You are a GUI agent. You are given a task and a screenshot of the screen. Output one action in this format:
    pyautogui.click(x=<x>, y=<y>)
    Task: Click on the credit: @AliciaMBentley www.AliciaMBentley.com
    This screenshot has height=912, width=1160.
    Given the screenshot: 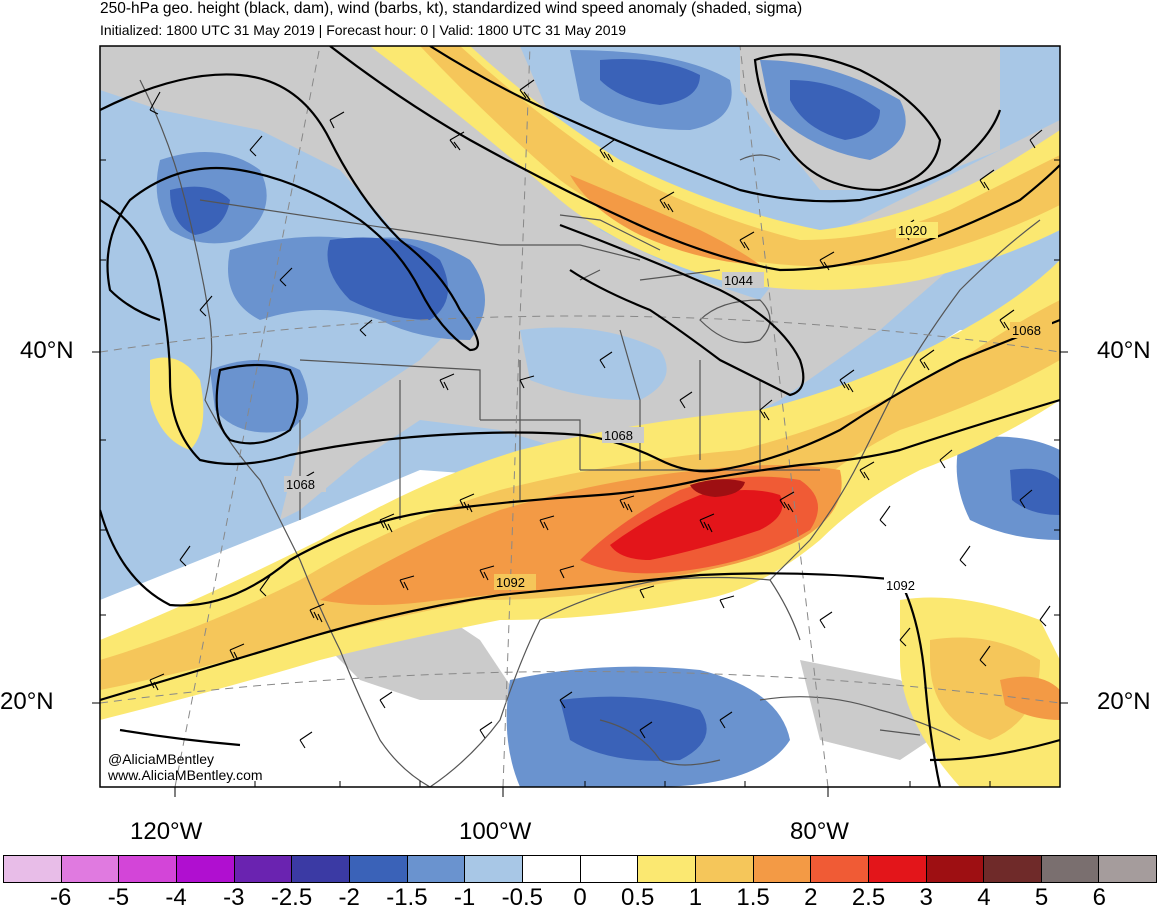 What is the action you would take?
    pyautogui.click(x=185, y=767)
    